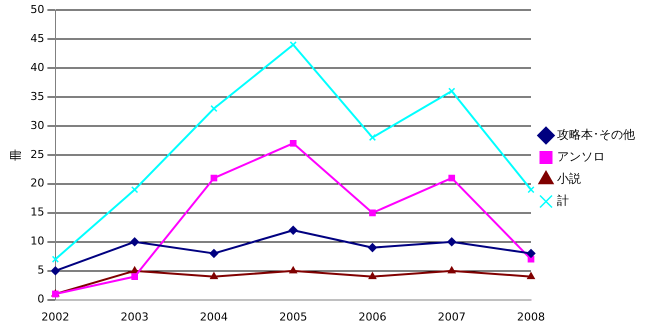  What do you see at coordinates (452, 317) in the screenshot?
I see `x-tick-label: 2007` at bounding box center [452, 317].